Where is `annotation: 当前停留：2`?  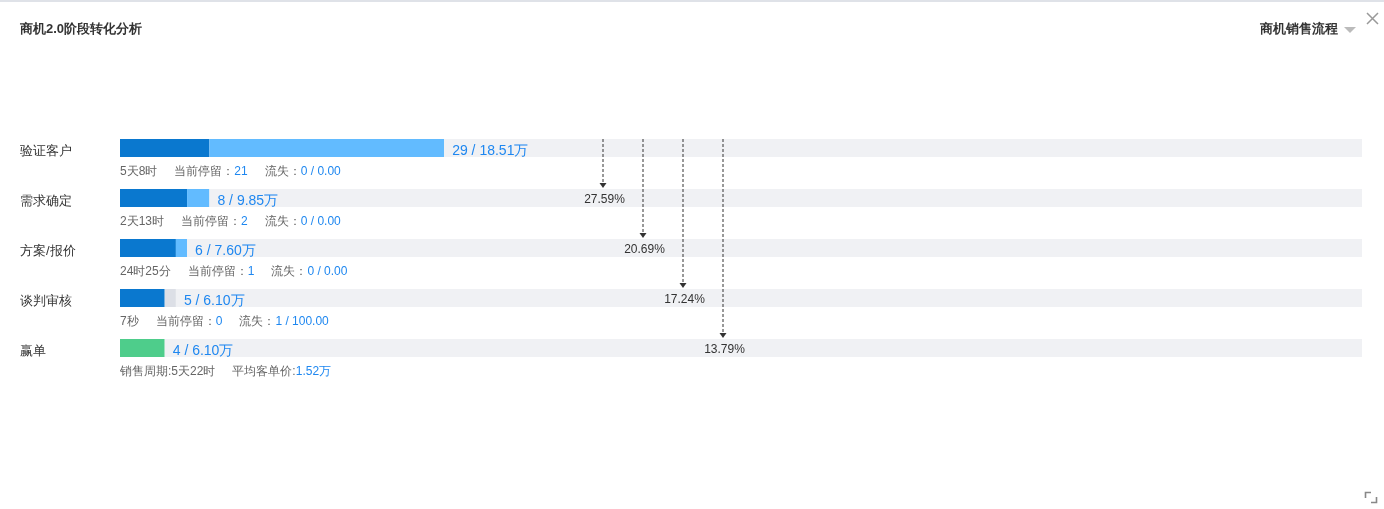 annotation: 当前停留：2 is located at coordinates (215, 221).